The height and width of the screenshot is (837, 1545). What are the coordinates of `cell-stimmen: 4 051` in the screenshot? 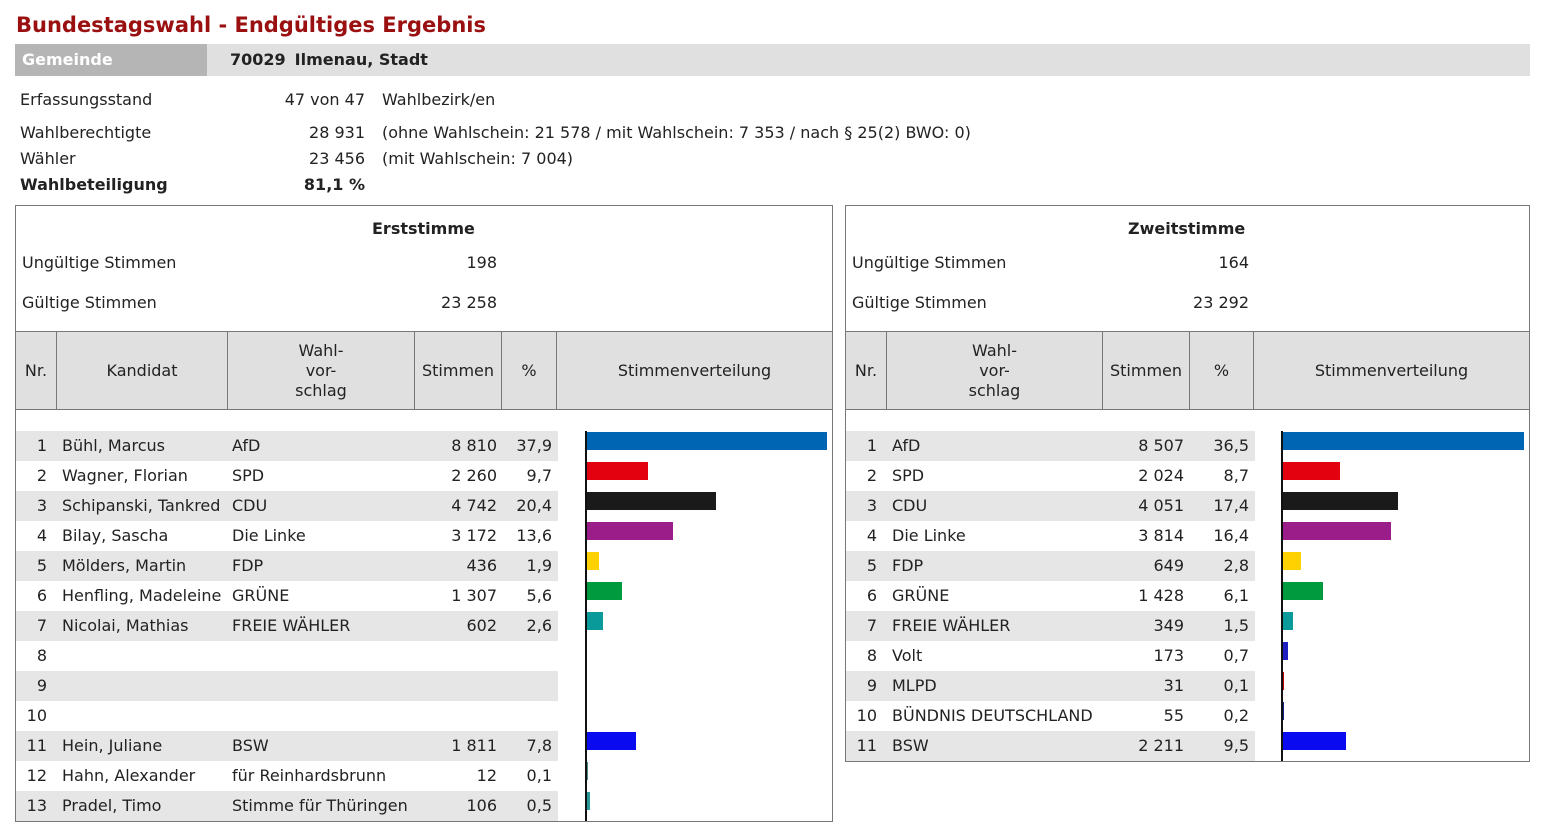 It's located at (1161, 505).